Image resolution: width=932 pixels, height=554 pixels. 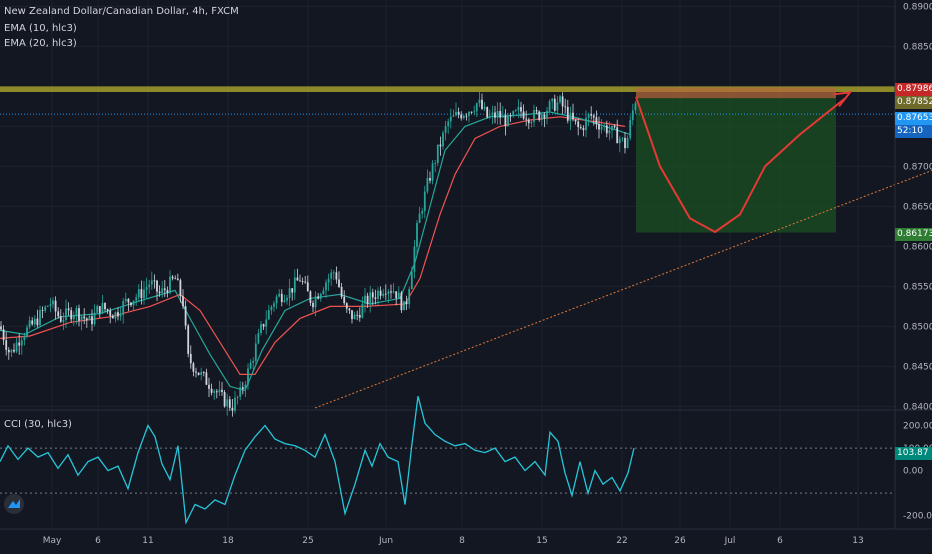 What do you see at coordinates (842, 99) in the screenshot?
I see `projection-arrowhead` at bounding box center [842, 99].